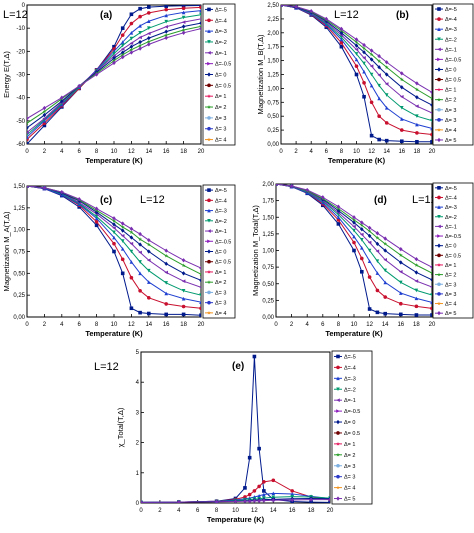 This screenshot has height=533, width=474. What do you see at coordinates (273, 34) in the screenshot?
I see `y-tick-label: 2,00` at bounding box center [273, 34].